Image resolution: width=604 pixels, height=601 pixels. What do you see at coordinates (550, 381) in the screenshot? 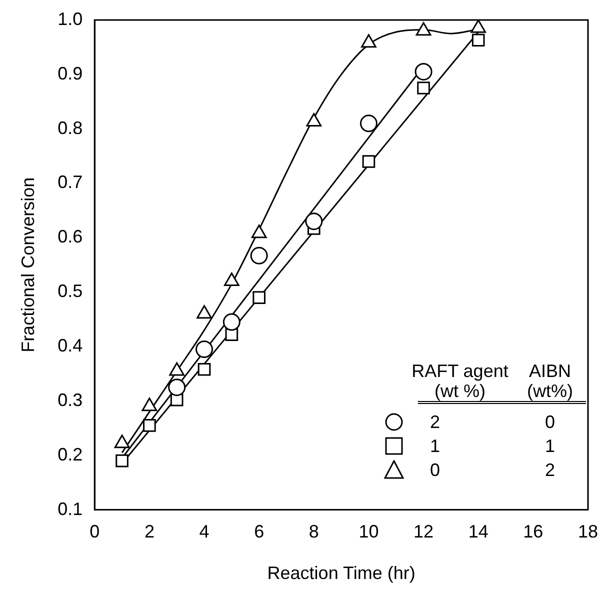
I see `annotation: AIBN (wt%)` at bounding box center [550, 381].